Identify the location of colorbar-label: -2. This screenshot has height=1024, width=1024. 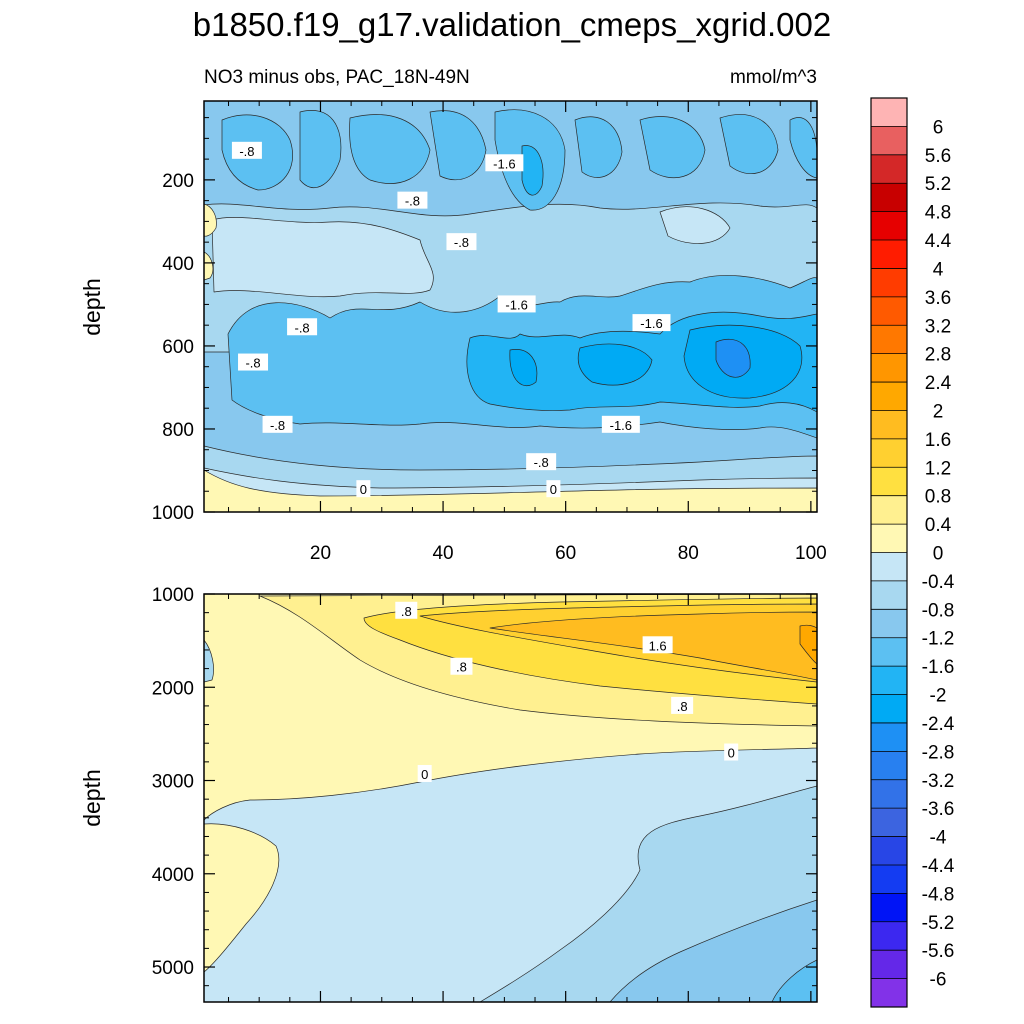
(938, 696).